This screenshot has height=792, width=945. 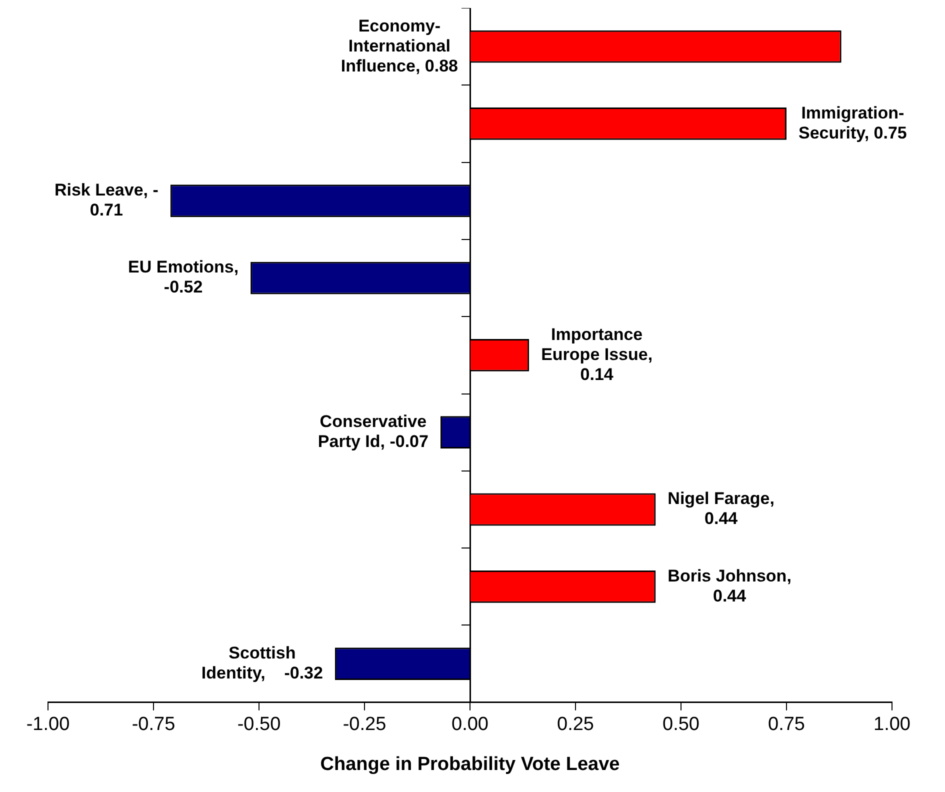 What do you see at coordinates (852, 122) in the screenshot?
I see `data-label: Immigration- Security, 0.75` at bounding box center [852, 122].